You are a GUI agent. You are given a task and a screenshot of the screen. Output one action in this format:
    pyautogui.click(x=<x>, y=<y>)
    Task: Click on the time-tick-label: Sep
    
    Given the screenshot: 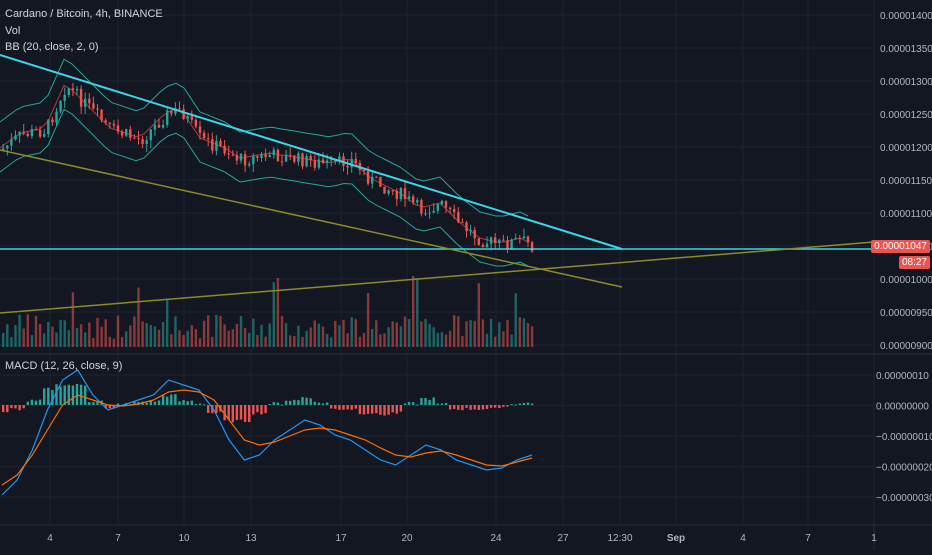 What is the action you would take?
    pyautogui.click(x=676, y=538)
    